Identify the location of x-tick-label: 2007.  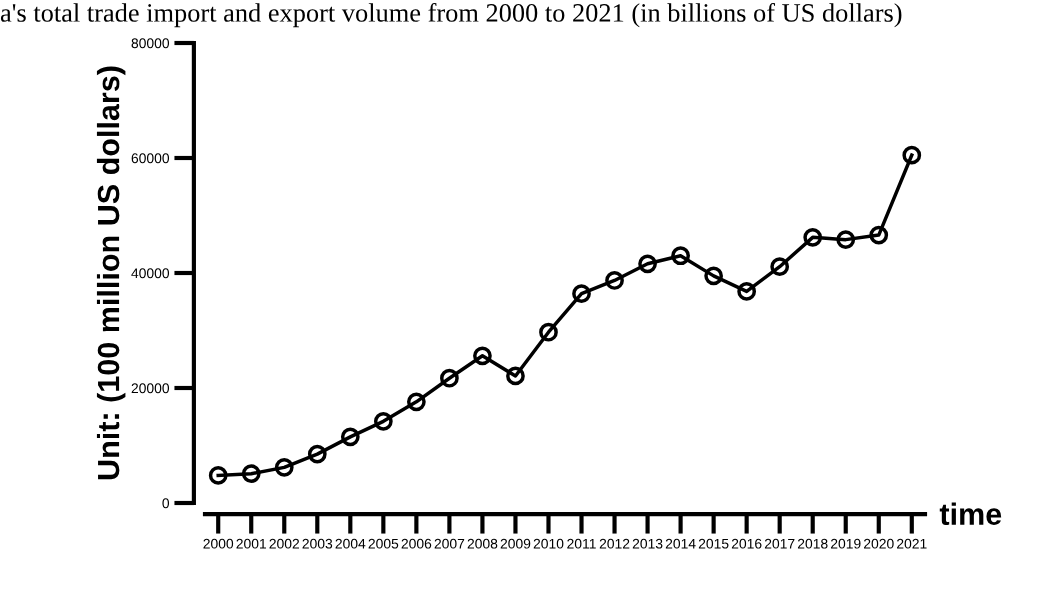
(449, 543).